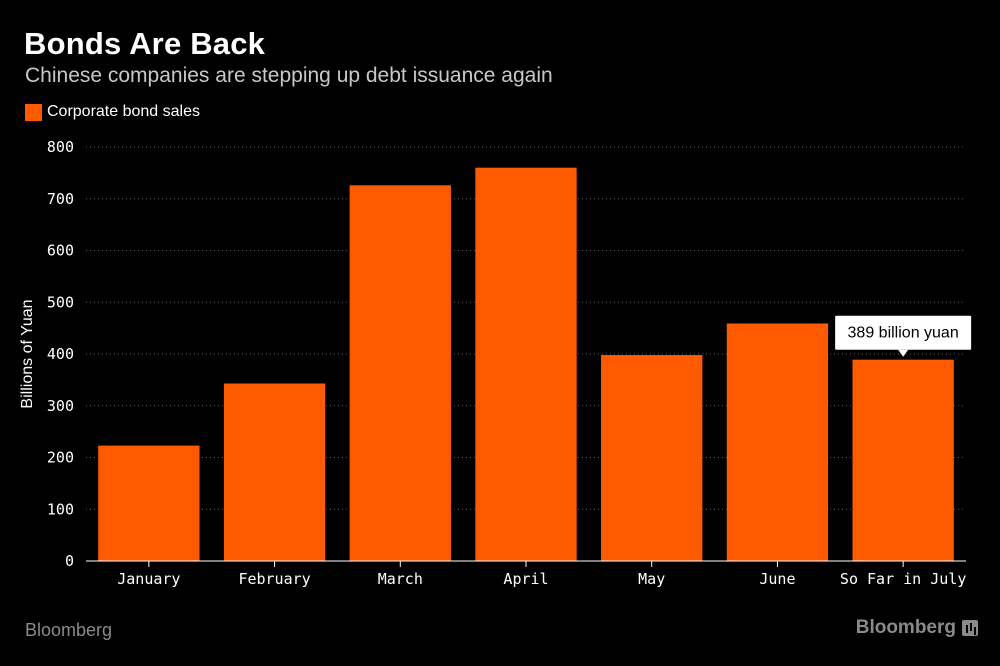 This screenshot has width=1000, height=666. Describe the element at coordinates (970, 628) in the screenshot. I see `bloomberg-chart-icon` at that location.